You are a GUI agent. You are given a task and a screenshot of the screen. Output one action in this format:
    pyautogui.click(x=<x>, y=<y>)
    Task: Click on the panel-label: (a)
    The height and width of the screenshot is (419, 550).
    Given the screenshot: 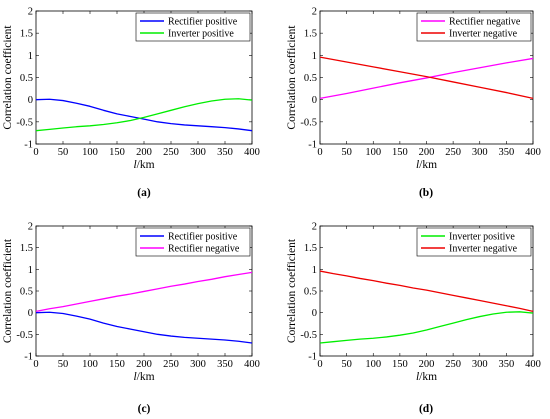 What is the action you would take?
    pyautogui.click(x=144, y=193)
    